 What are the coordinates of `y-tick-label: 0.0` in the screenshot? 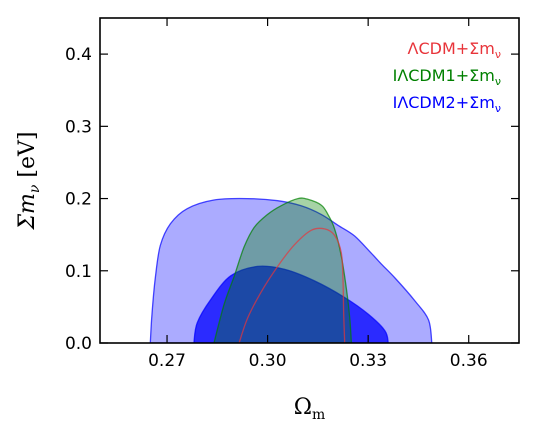 It's located at (78, 344).